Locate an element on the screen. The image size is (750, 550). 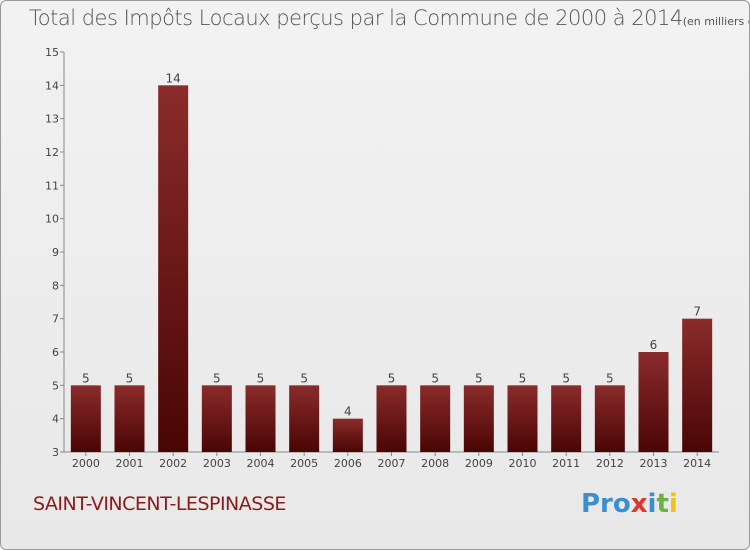
y-tick-label: 15 is located at coordinates (52, 52).